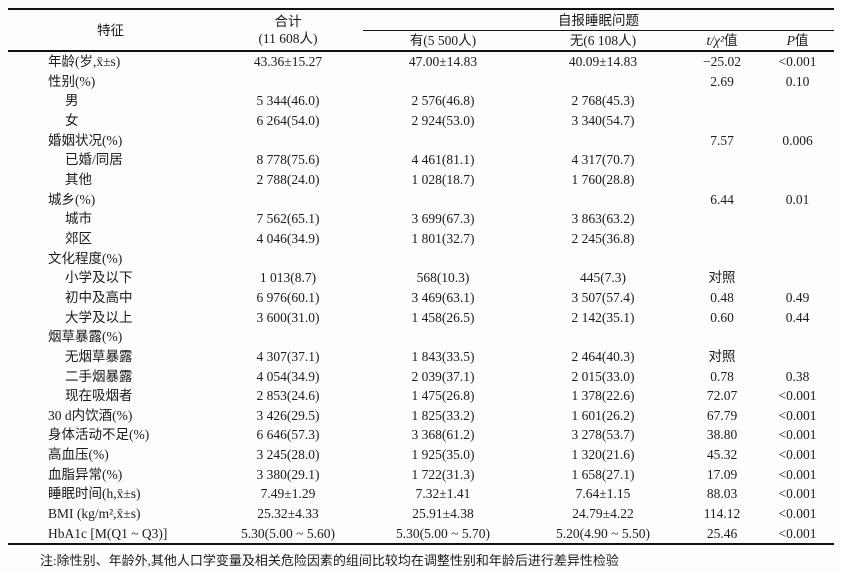  Describe the element at coordinates (603, 533) in the screenshot. I see `cell-sleep-no: 5.20(4.90 ~ 5.50)` at that location.